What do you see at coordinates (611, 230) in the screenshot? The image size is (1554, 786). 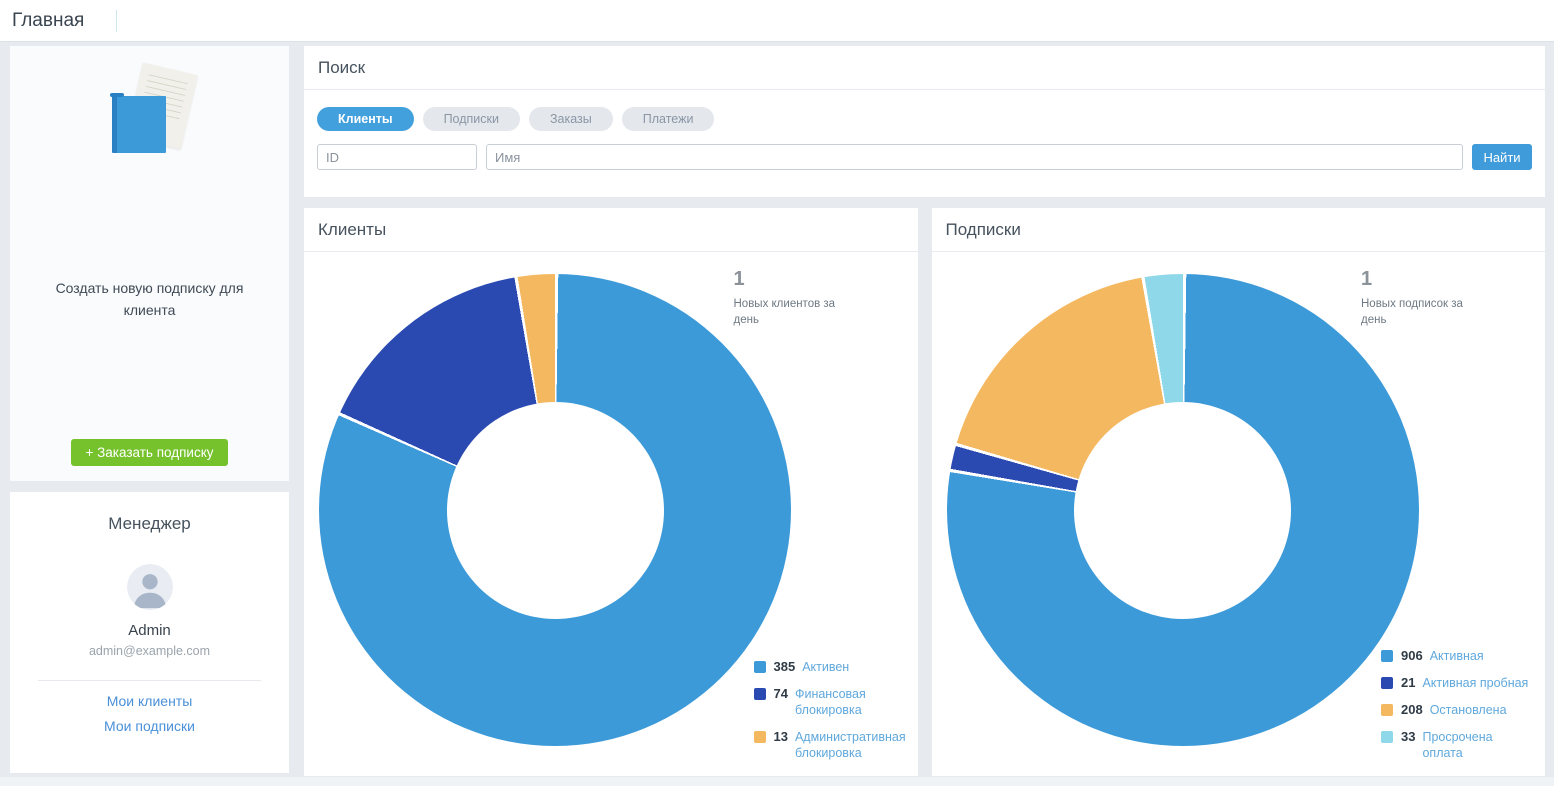 I see `chart-panel-title: Клиенты` at bounding box center [611, 230].